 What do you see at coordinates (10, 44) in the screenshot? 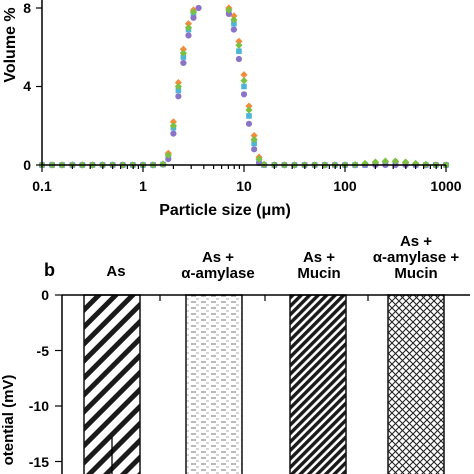
I see `panel-a-y-axis-title: Volume %` at bounding box center [10, 44].